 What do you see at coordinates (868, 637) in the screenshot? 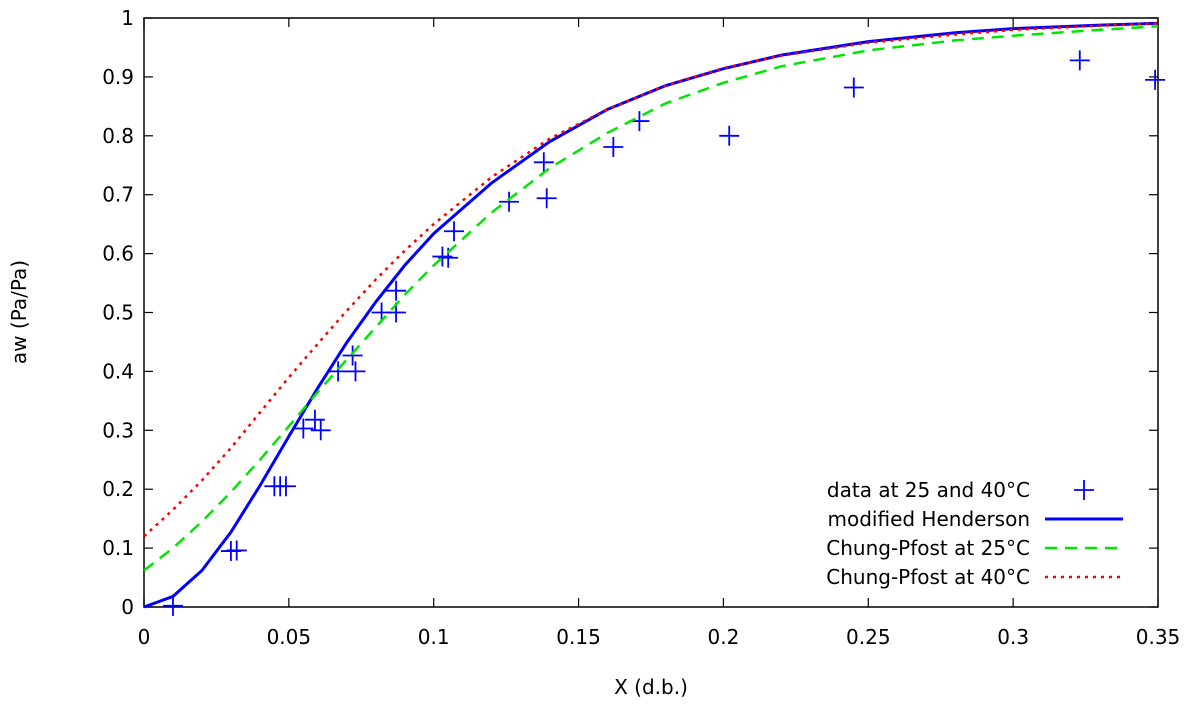
I see `x-tick-label: 0.25` at bounding box center [868, 637].